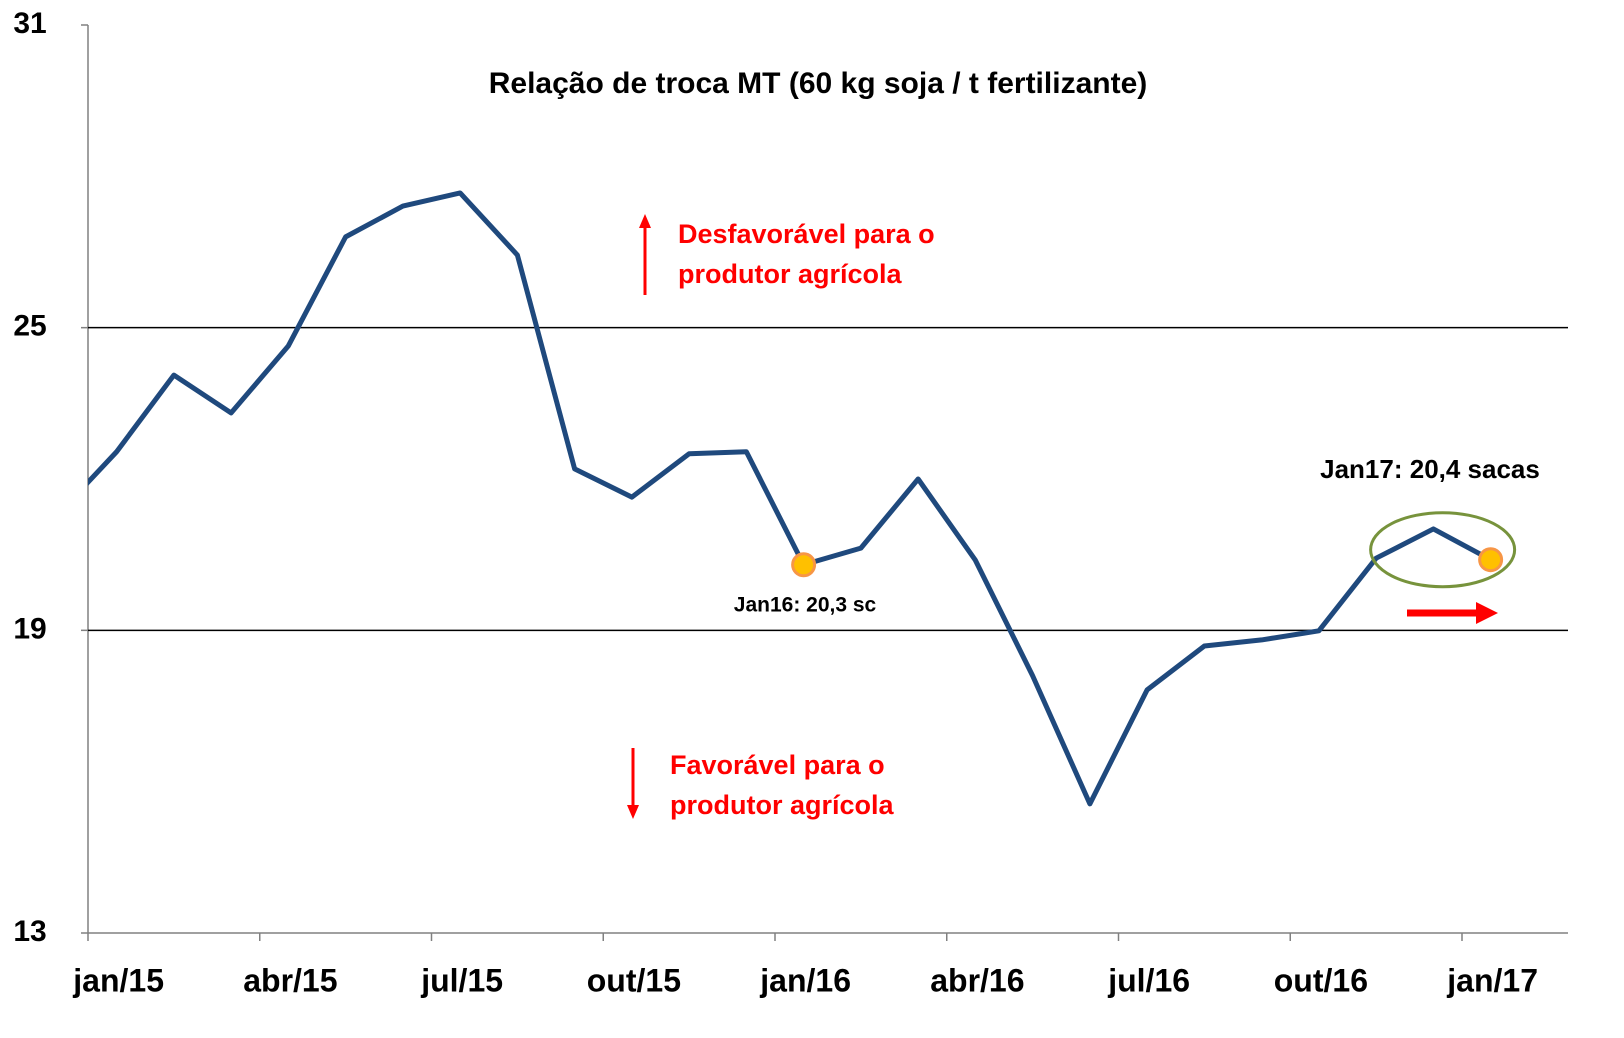 The image size is (1624, 1038). Describe the element at coordinates (1430, 469) in the screenshot. I see `annotation: Jan17: 20,4 sacas` at that location.